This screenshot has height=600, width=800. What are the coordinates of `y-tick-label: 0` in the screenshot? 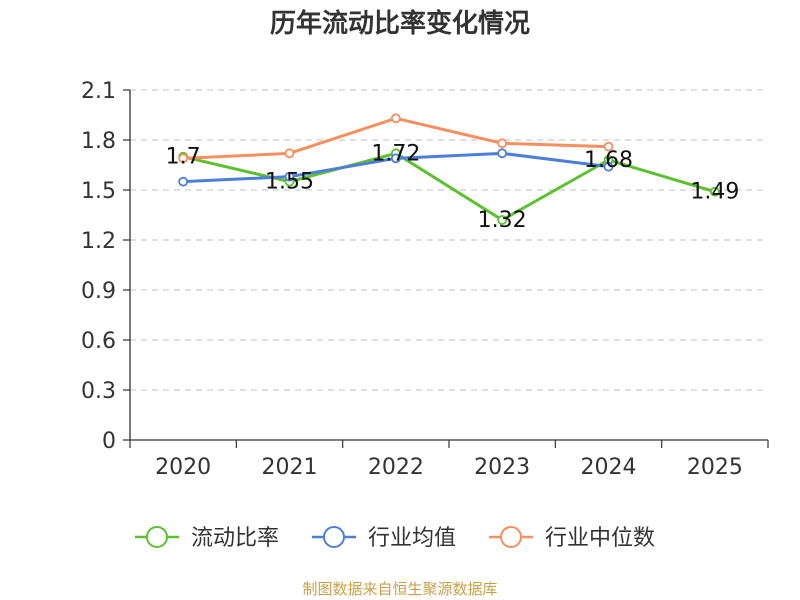 It's located at (109, 441).